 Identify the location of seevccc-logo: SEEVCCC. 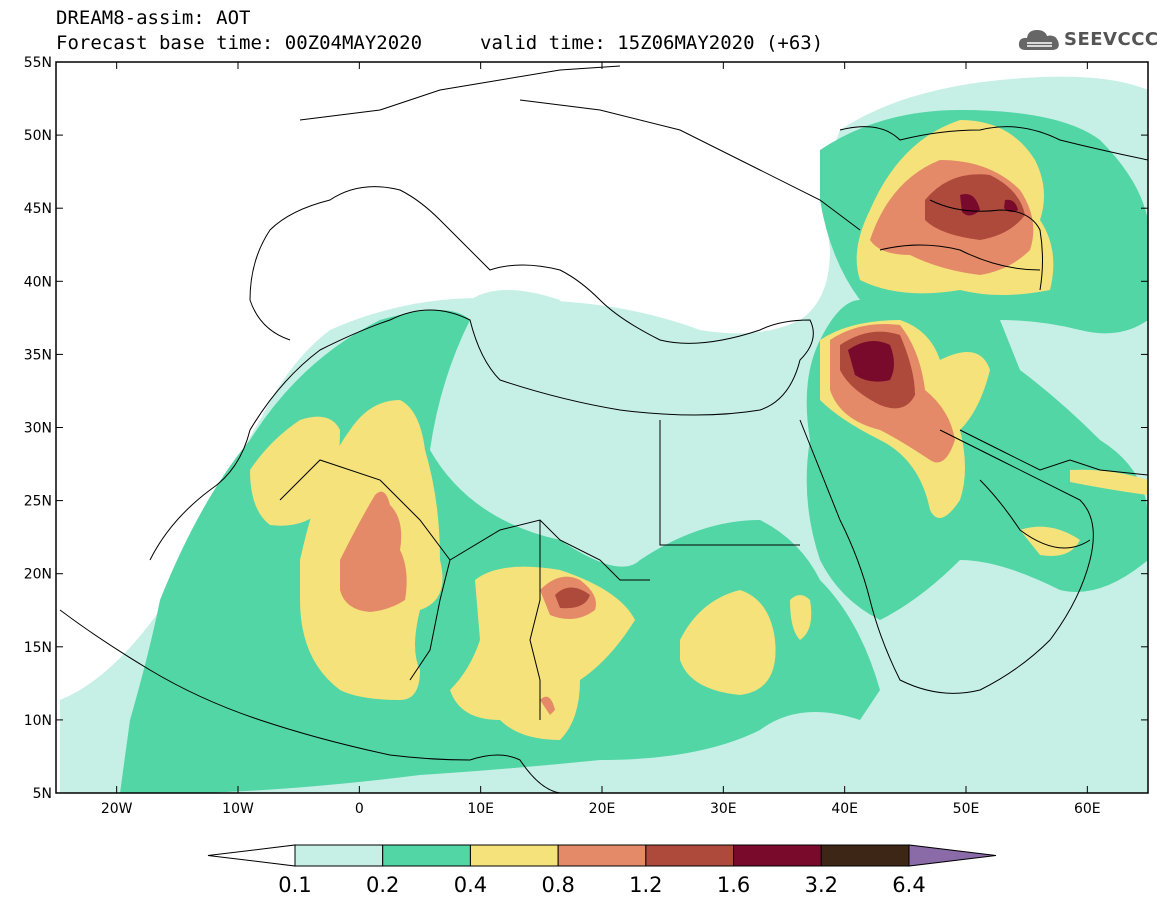
(1088, 40).